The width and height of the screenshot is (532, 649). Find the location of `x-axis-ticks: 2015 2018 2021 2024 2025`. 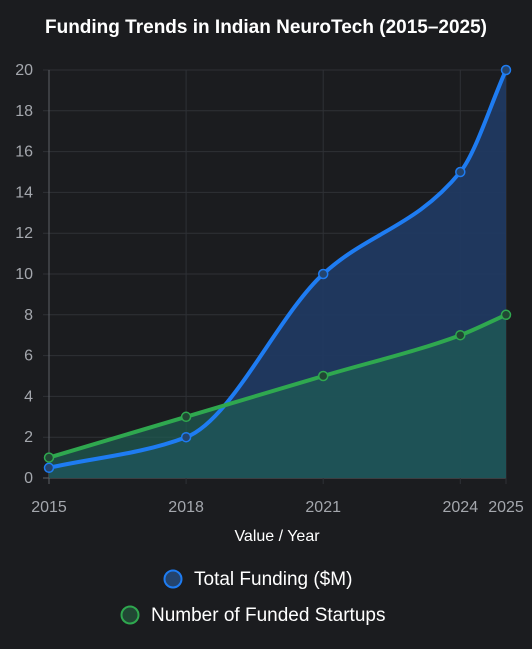

x-axis-ticks: 2015 2018 2021 2024 2025 is located at coordinates (277, 507).